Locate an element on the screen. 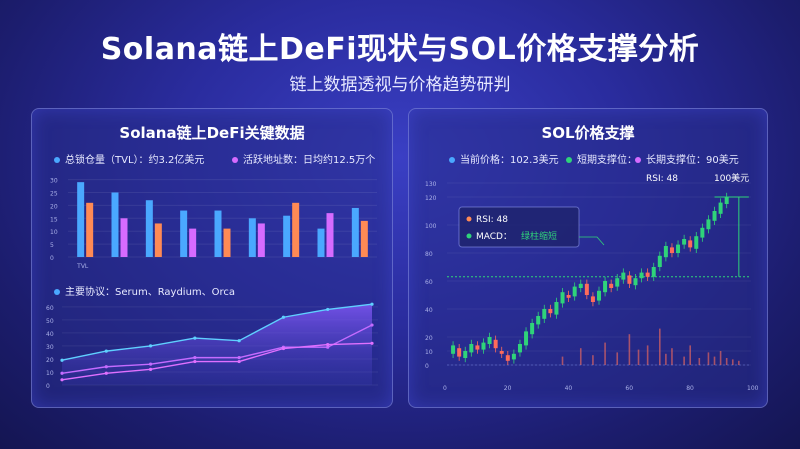  legend-protocols: 主要协议：Serum、Raydium、Orca is located at coordinates (144, 290).